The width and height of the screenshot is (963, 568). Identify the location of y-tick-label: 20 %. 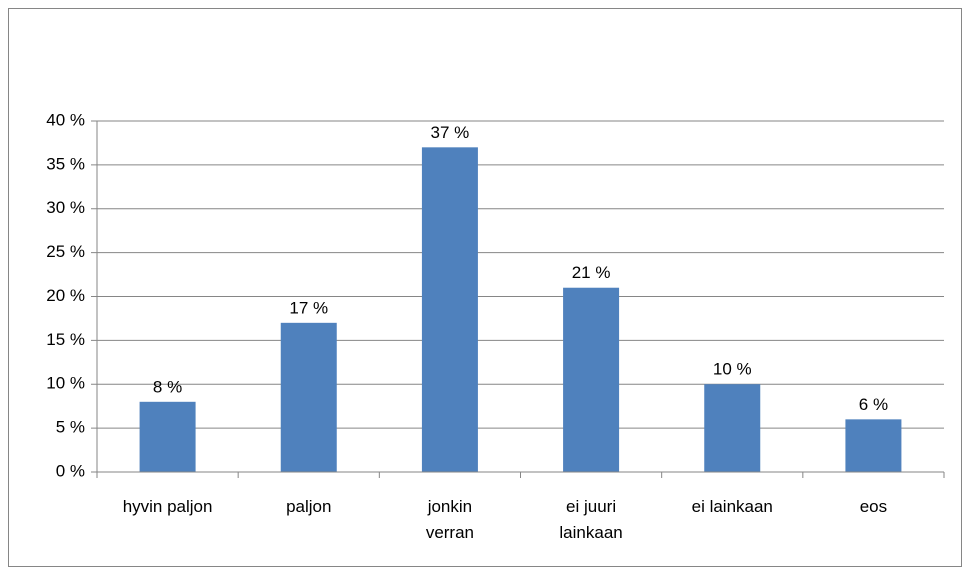
(65, 295).